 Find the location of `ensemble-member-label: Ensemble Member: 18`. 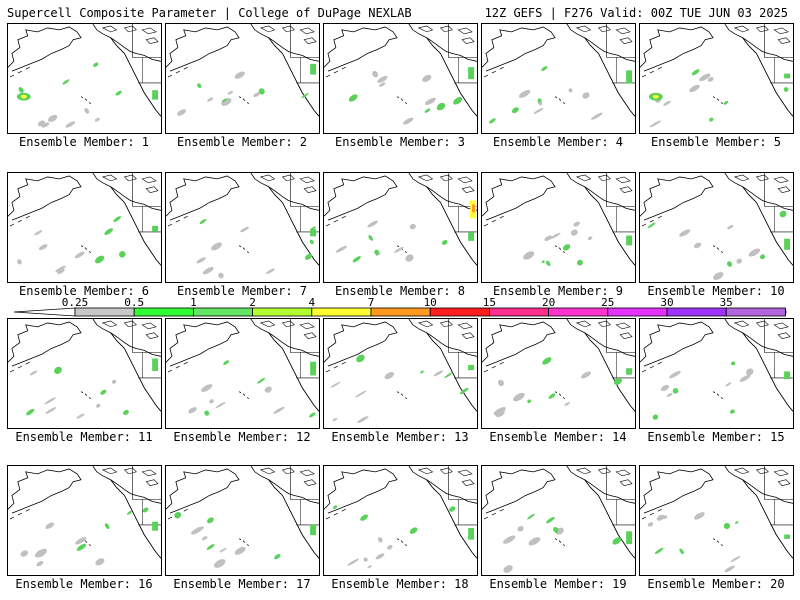

ensemble-member-label: Ensemble Member: 18 is located at coordinates (400, 584).